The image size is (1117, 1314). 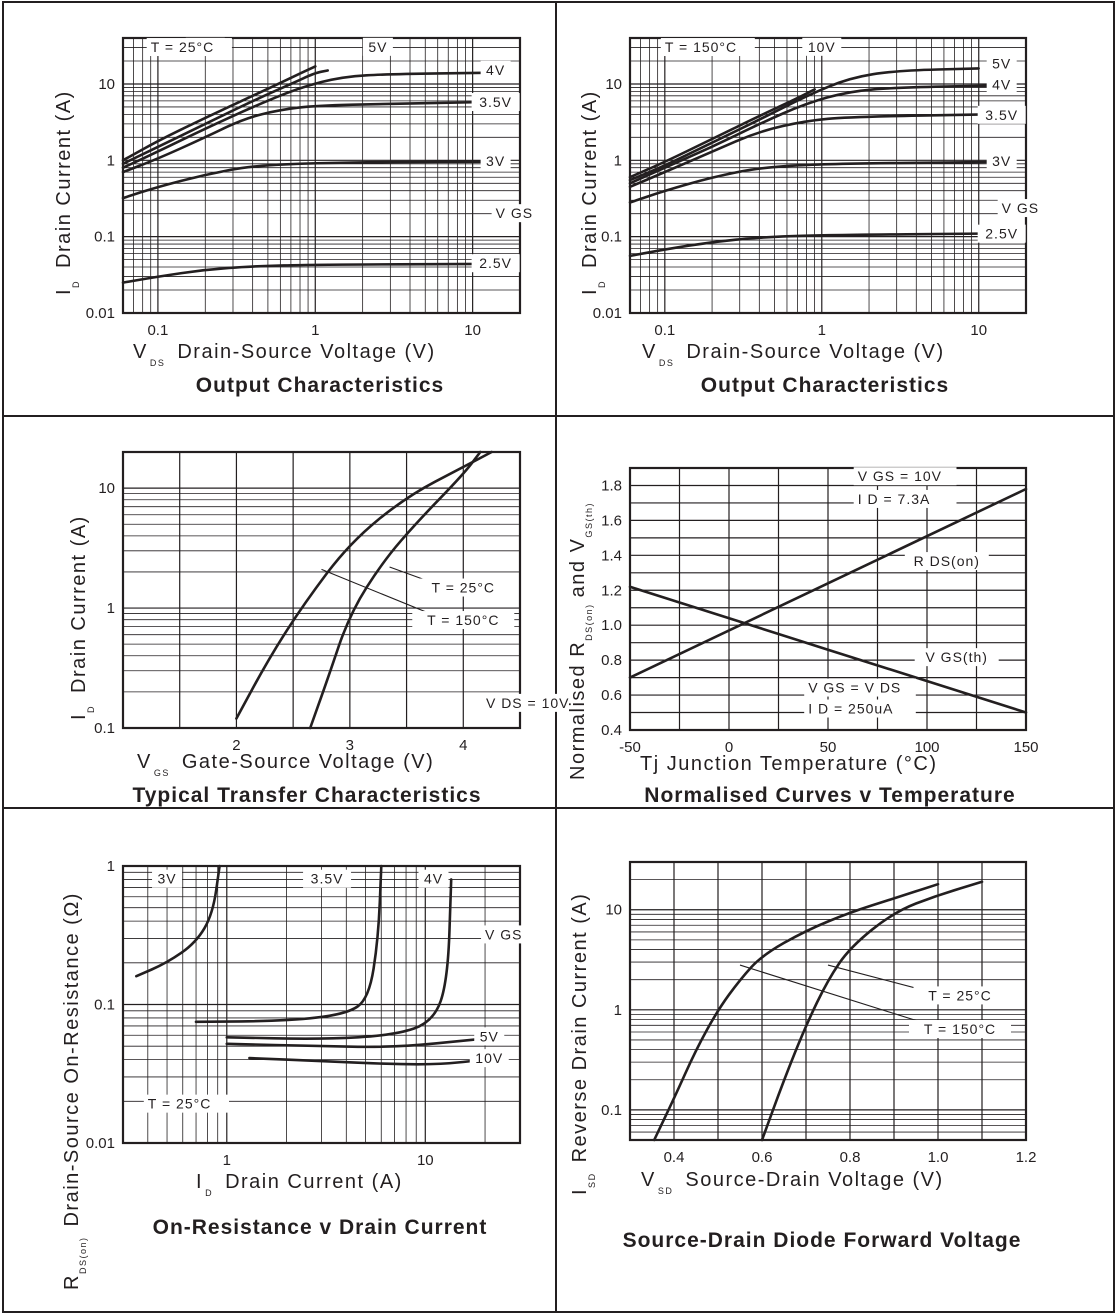 I want to click on x-tick-label: 150, so click(x=1025, y=747).